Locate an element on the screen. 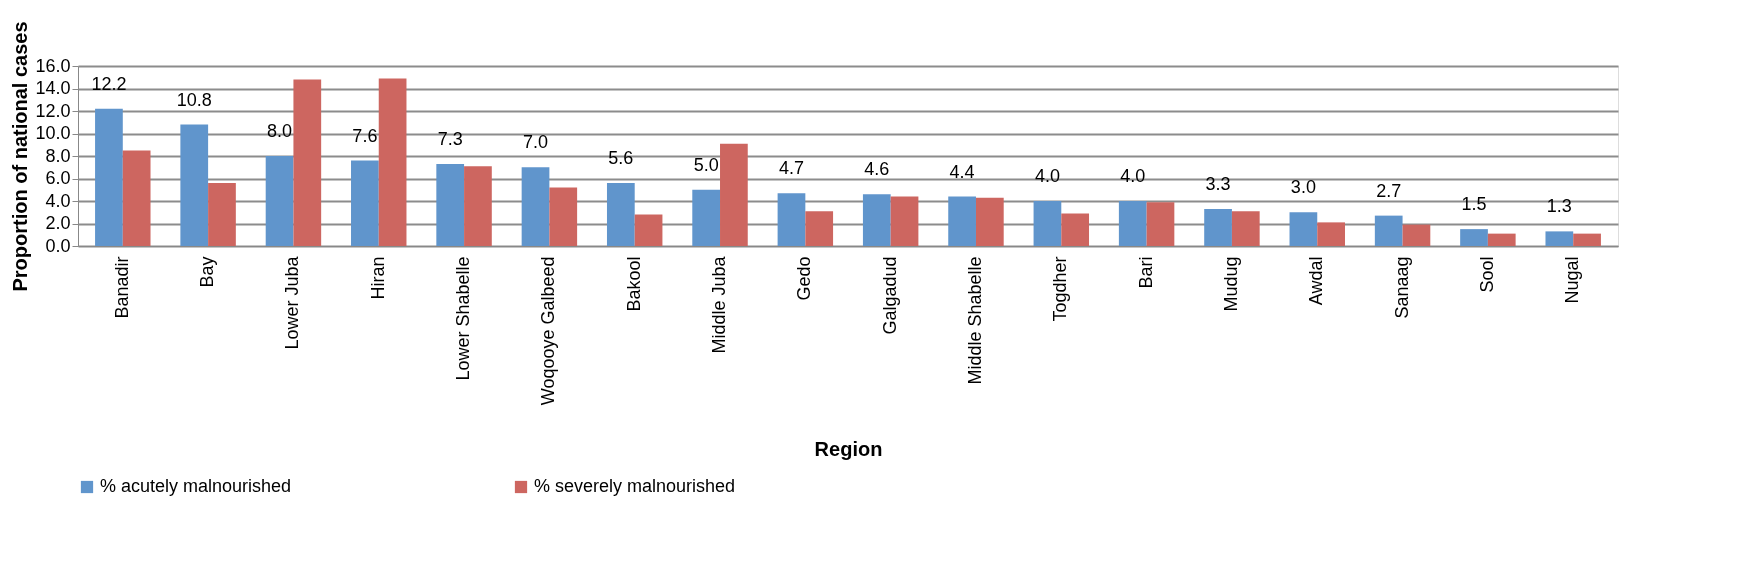  data-label: 7.3 is located at coordinates (450, 138).